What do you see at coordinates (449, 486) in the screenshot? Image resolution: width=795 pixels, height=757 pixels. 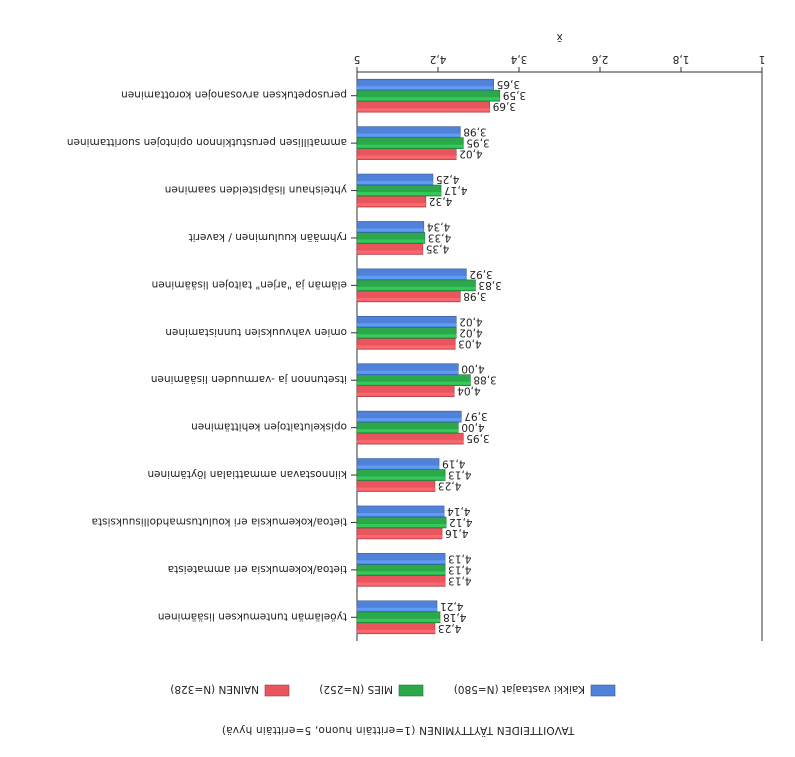 I see `data-label: 4,23` at bounding box center [449, 486].